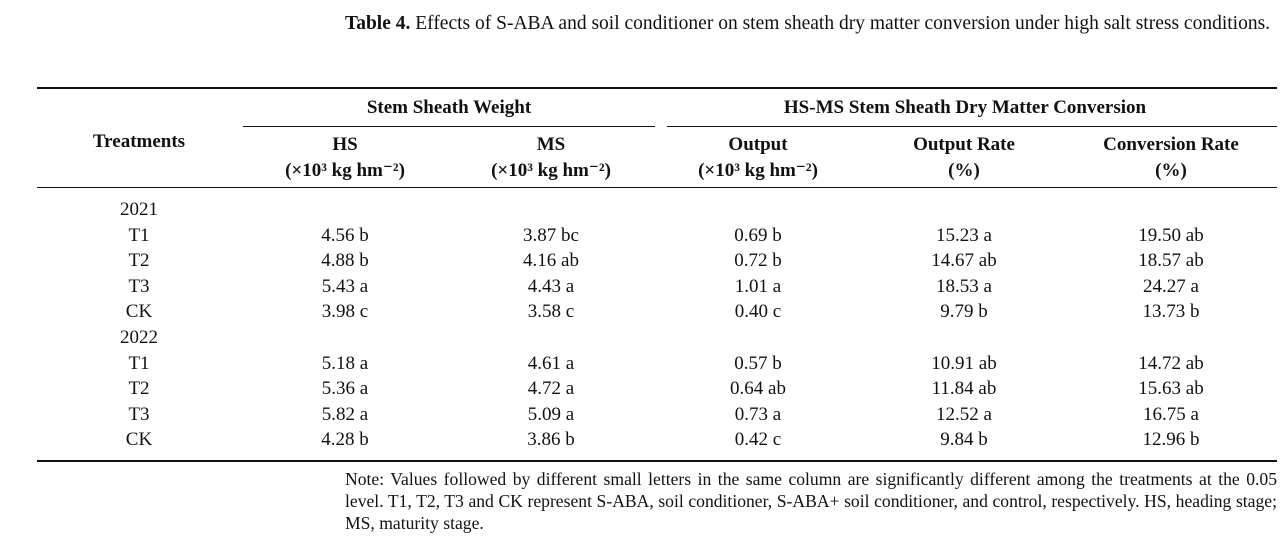  What do you see at coordinates (758, 414) in the screenshot?
I see `cell: 0.73 a` at bounding box center [758, 414].